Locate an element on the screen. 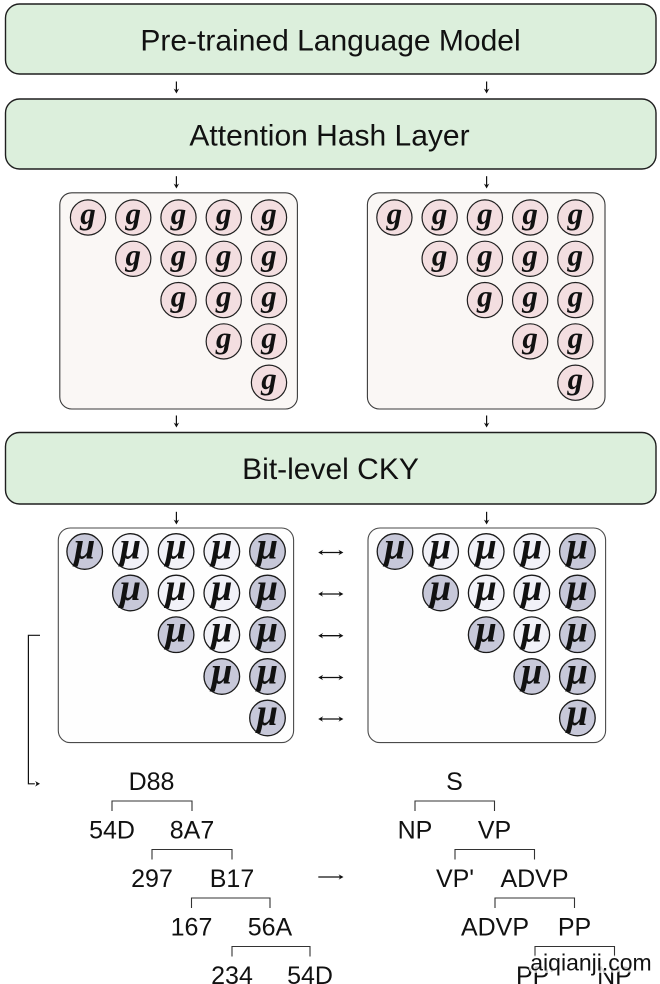 This screenshot has height=984, width=660. svg-text: PP is located at coordinates (574, 928).